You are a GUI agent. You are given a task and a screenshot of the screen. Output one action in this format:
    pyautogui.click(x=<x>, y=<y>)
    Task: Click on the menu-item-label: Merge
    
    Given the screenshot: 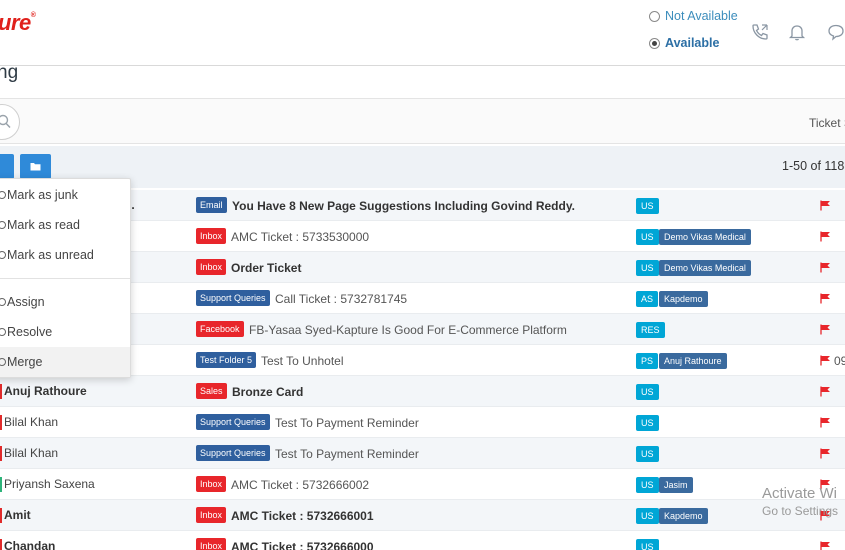 What is the action you would take?
    pyautogui.click(x=25, y=362)
    